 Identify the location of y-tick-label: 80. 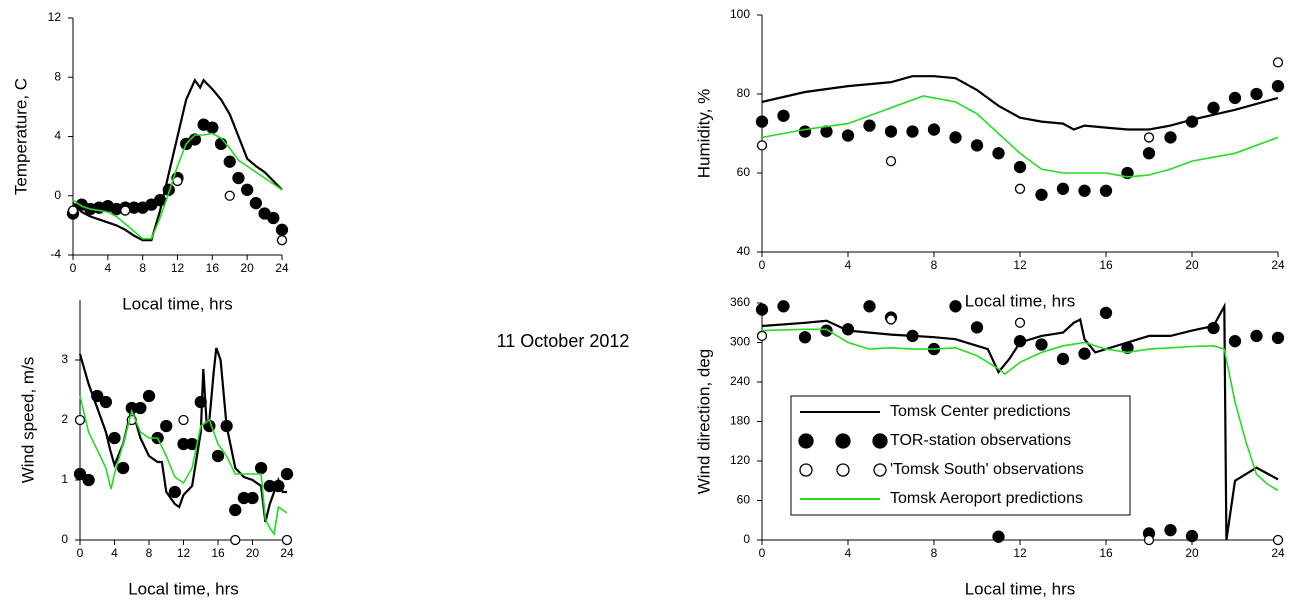
(744, 93).